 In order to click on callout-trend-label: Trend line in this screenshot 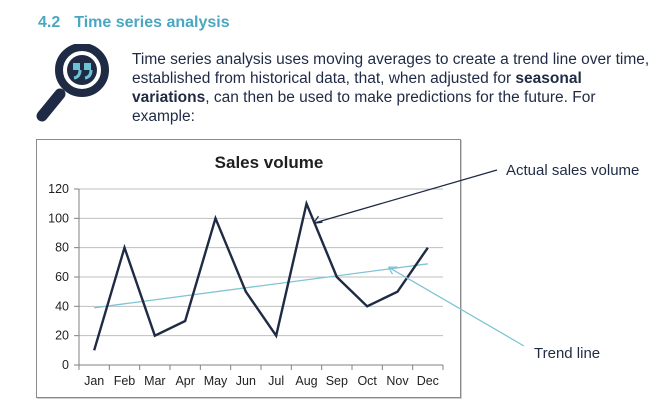, I will do `click(567, 353)`.